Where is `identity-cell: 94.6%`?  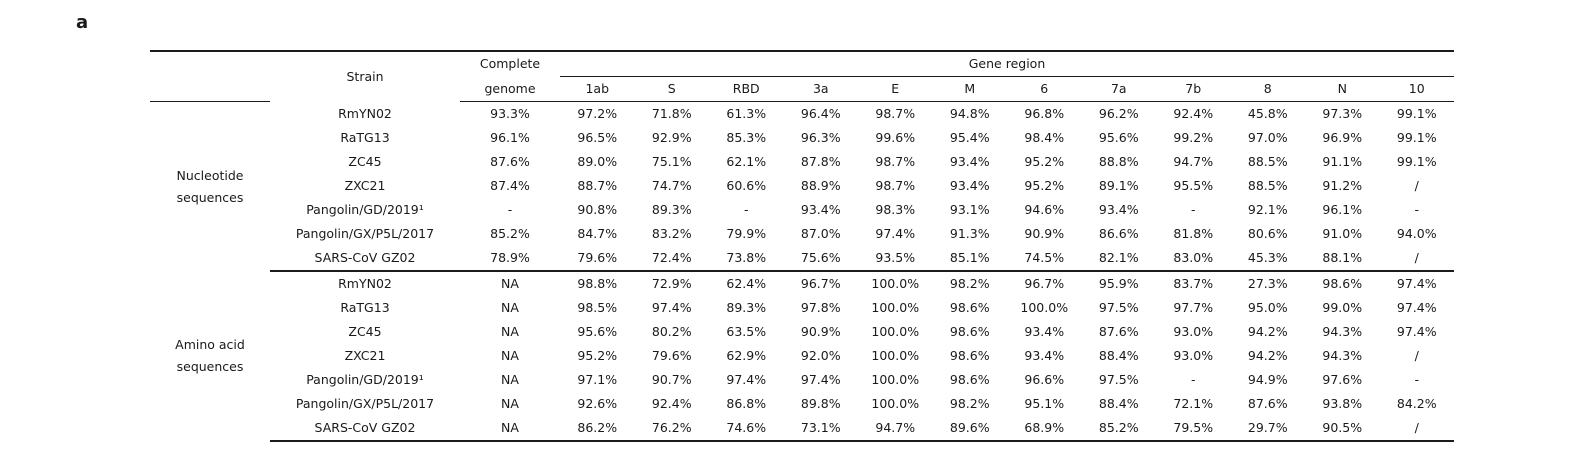
identity-cell: 94.6% is located at coordinates (1044, 209).